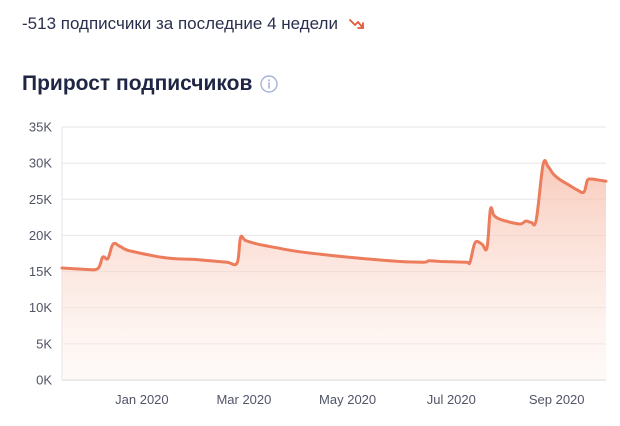 This screenshot has width=620, height=426. Describe the element at coordinates (40, 235) in the screenshot. I see `y-tick-label: 20K` at that location.